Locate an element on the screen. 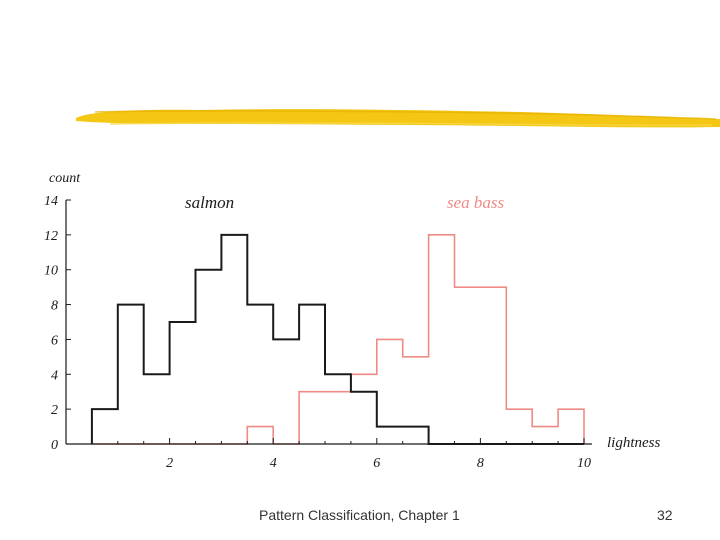 This screenshot has width=720, height=540. y-ticks: 0 2 4 6 8 10 12 14 is located at coordinates (57, 323).